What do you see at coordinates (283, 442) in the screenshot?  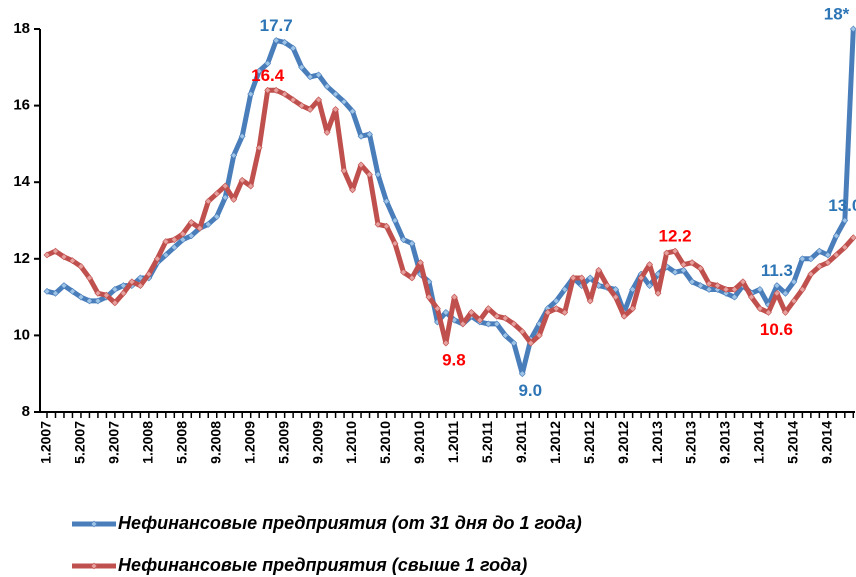 I see `x-tick-label: 5.2009` at bounding box center [283, 442].